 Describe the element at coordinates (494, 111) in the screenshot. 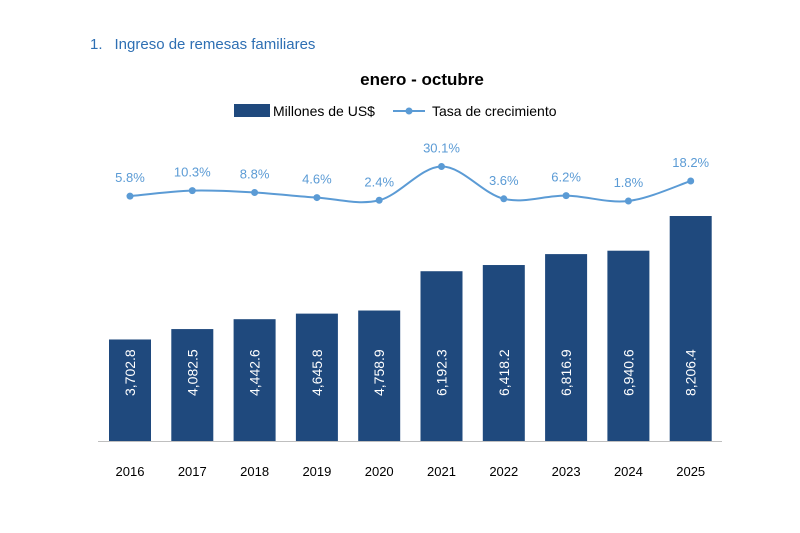

I see `legend-line-label: Tasa de crecimiento` at that location.